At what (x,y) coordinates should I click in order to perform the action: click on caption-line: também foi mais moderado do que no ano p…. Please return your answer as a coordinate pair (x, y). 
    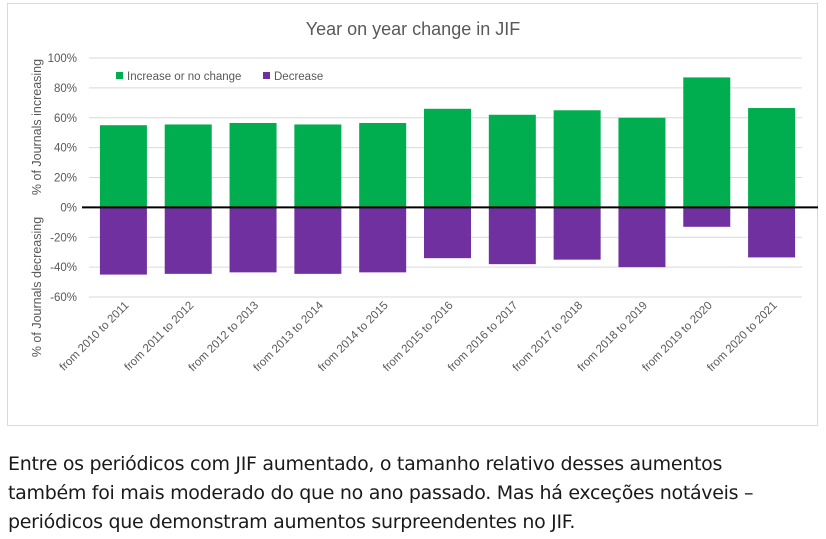
    Looking at the image, I should click on (381, 493).